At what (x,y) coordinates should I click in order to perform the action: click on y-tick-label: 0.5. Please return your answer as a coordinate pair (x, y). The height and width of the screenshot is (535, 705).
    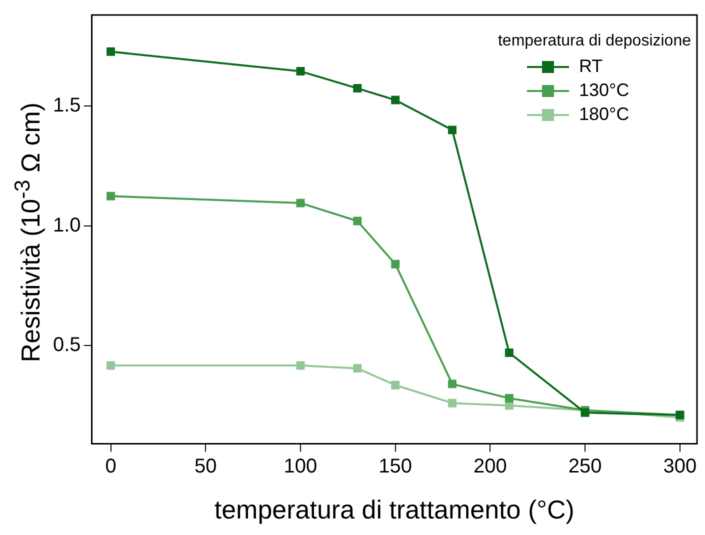
    Looking at the image, I should click on (66, 345).